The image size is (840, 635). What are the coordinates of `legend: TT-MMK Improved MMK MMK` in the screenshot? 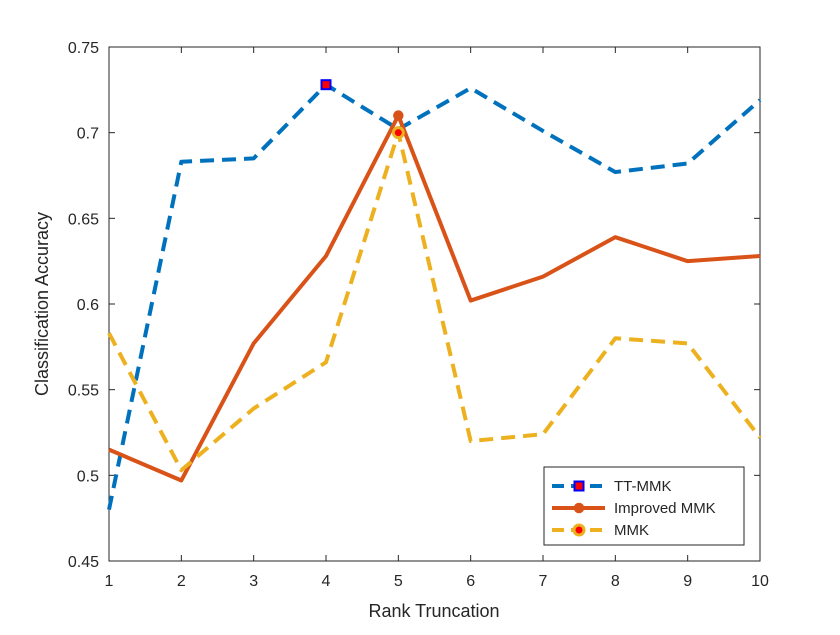 It's located at (644, 506).